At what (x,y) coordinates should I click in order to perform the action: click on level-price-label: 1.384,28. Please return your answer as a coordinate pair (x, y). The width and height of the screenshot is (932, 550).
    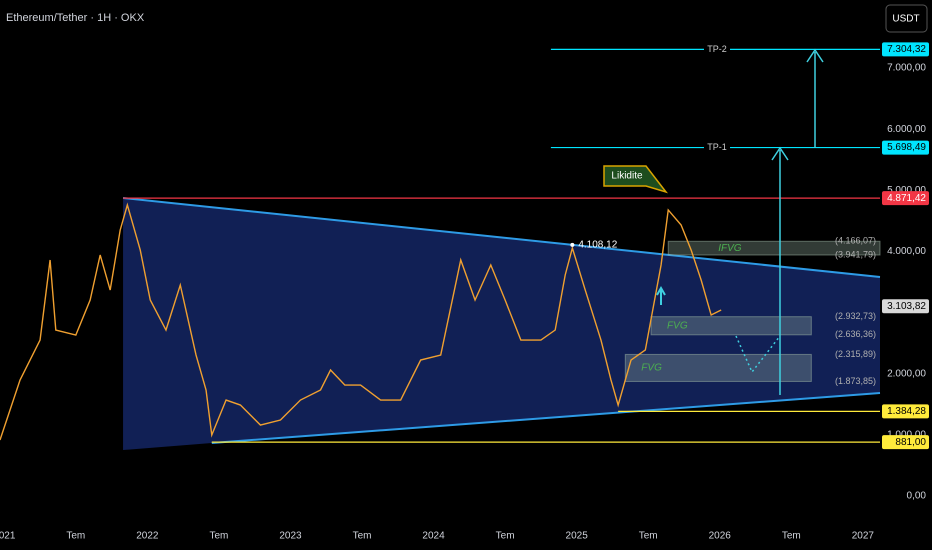
    Looking at the image, I should click on (906, 411).